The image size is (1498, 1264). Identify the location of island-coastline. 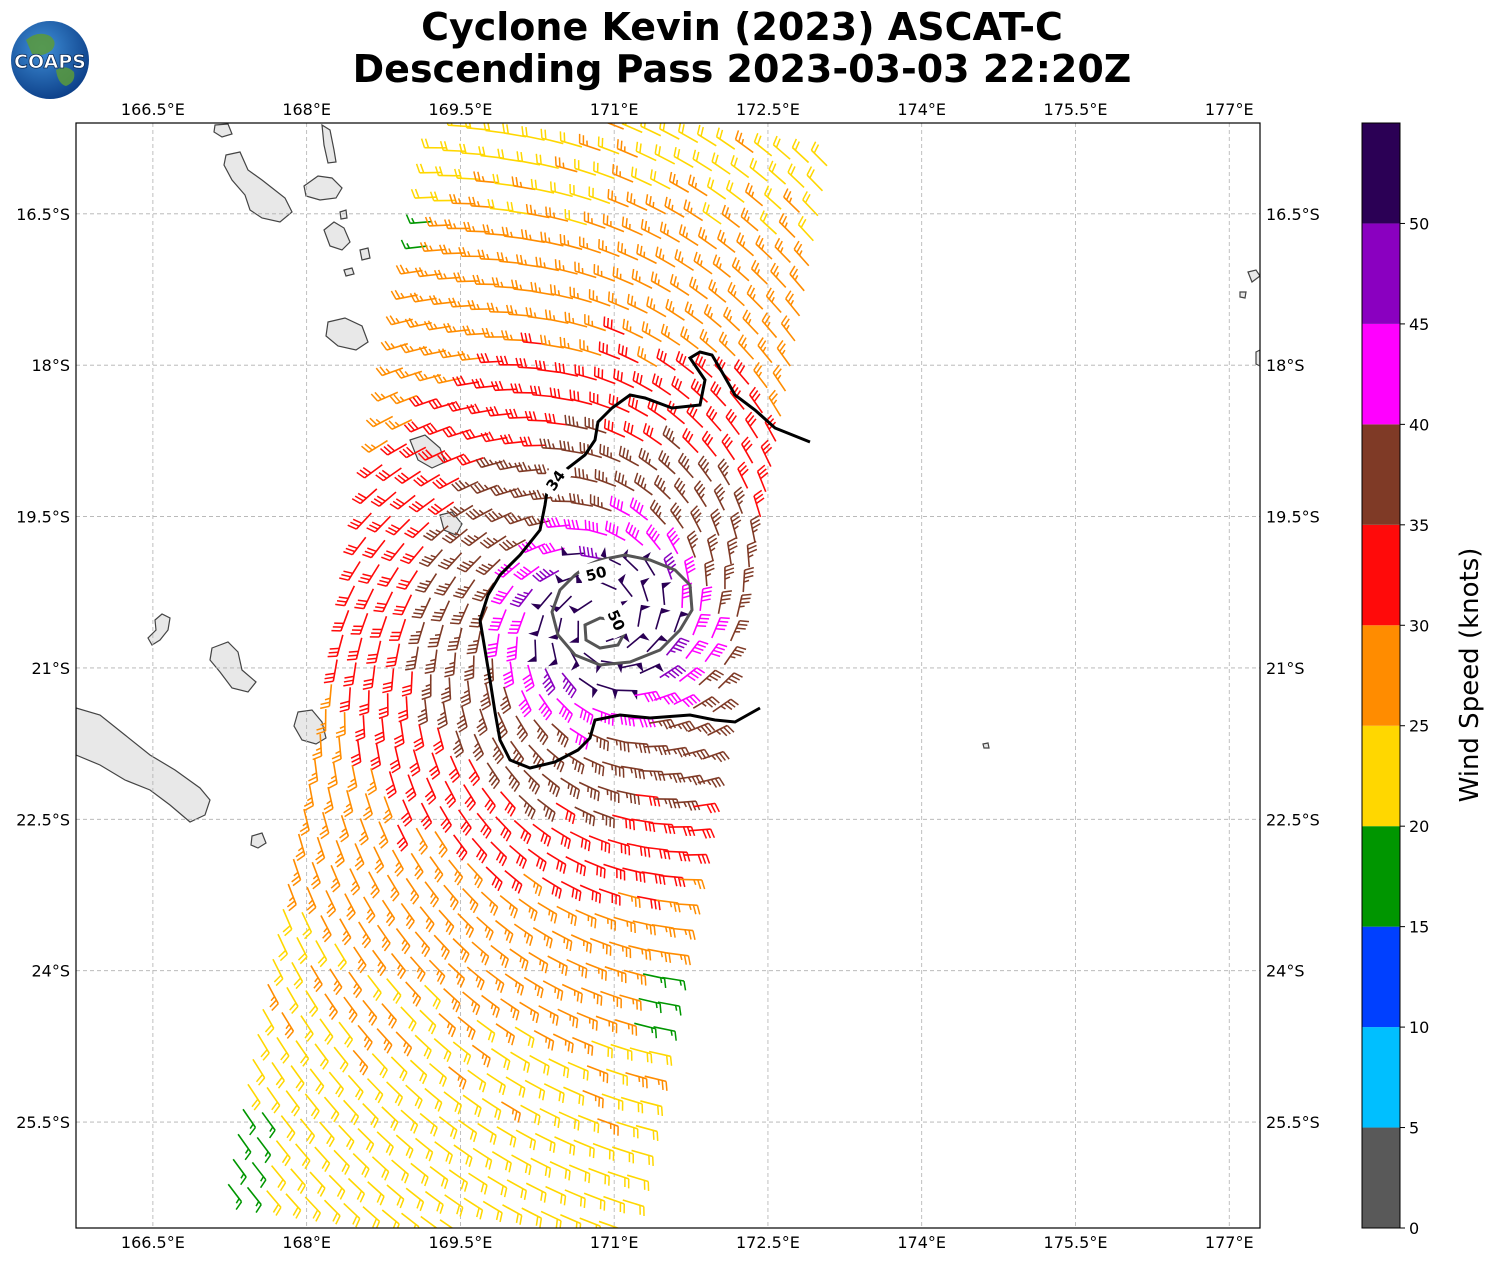
(1243, 295).